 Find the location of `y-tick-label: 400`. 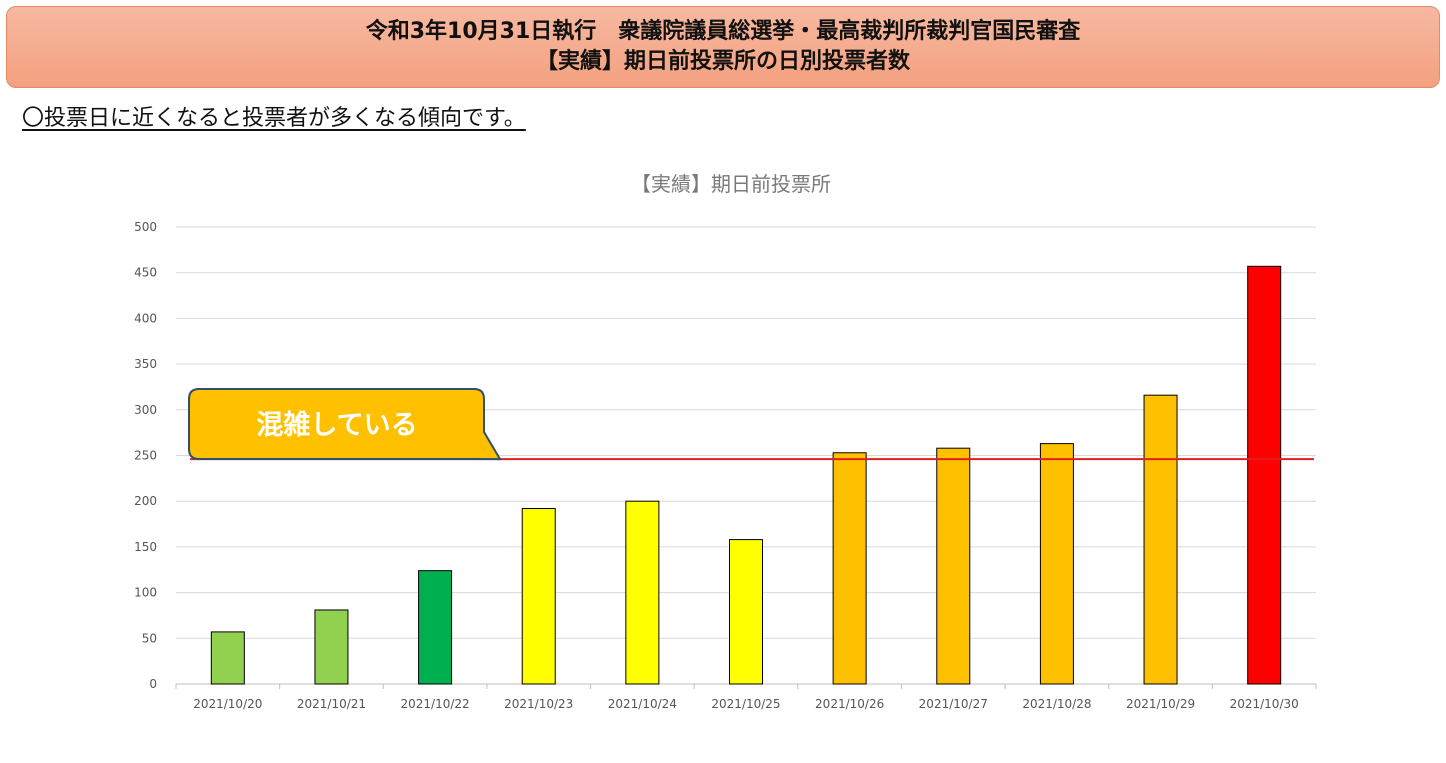

y-tick-label: 400 is located at coordinates (145, 318).